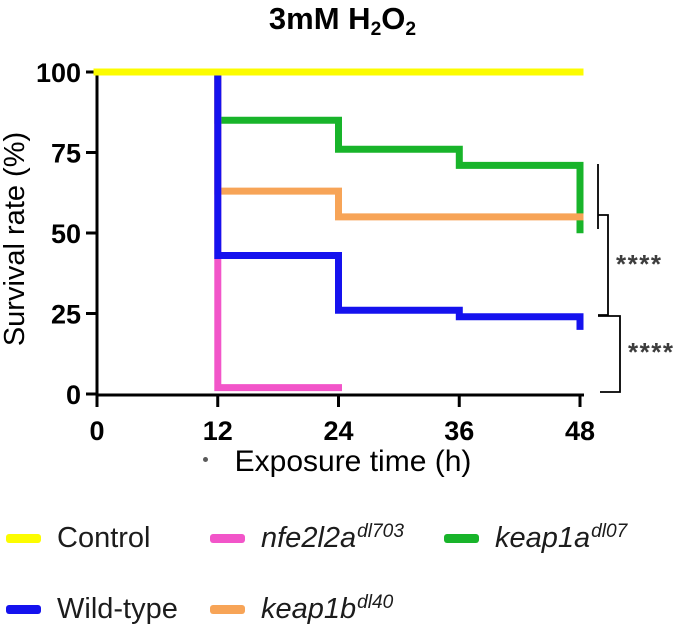 The width and height of the screenshot is (685, 629). Describe the element at coordinates (580, 431) in the screenshot. I see `x-tick-label: 48` at that location.